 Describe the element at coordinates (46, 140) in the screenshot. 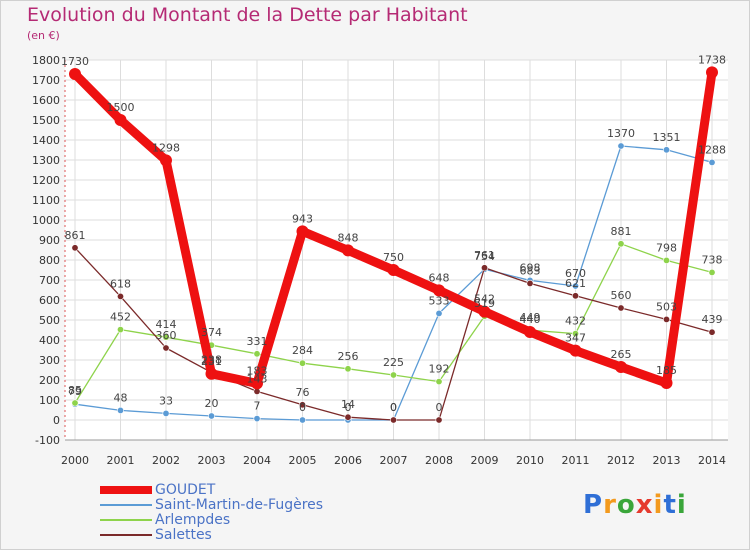

I see `y-tick-label: 1400` at that location.